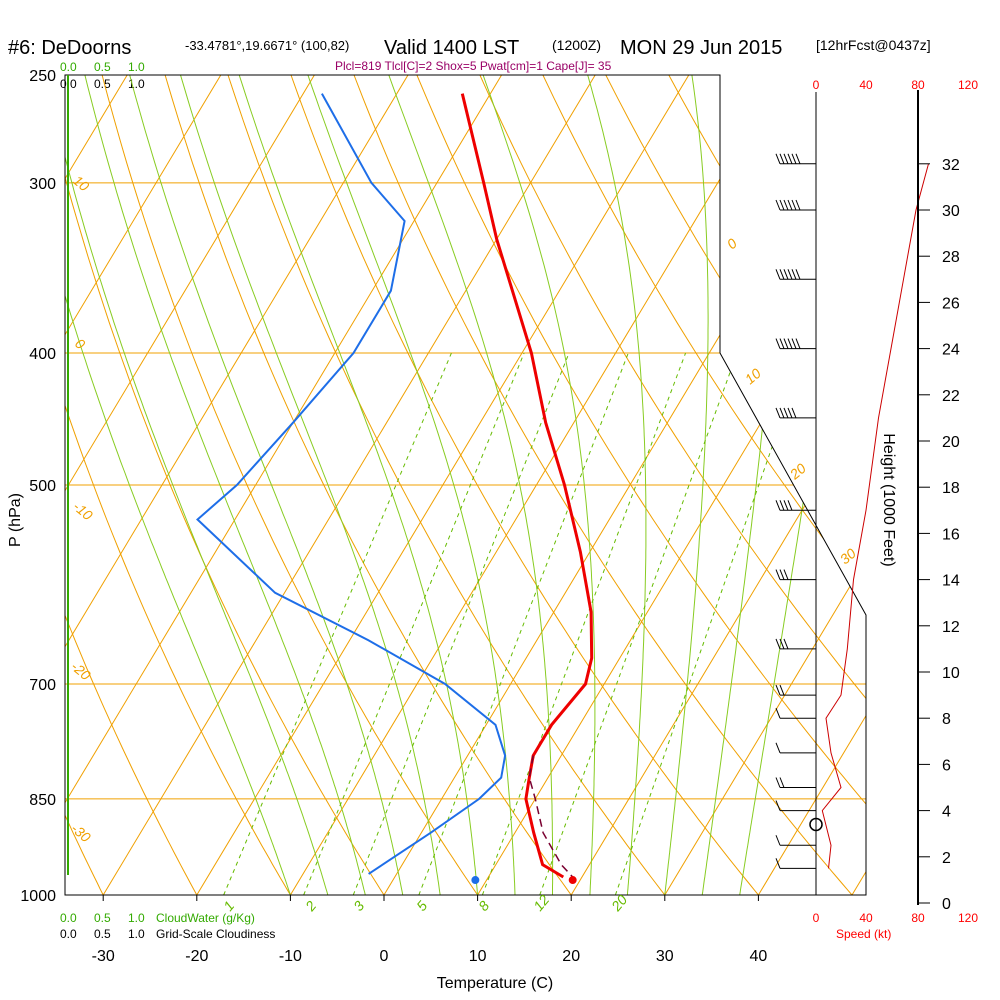  I want to click on dry-adiabat-label: 10, so click(81, 183).